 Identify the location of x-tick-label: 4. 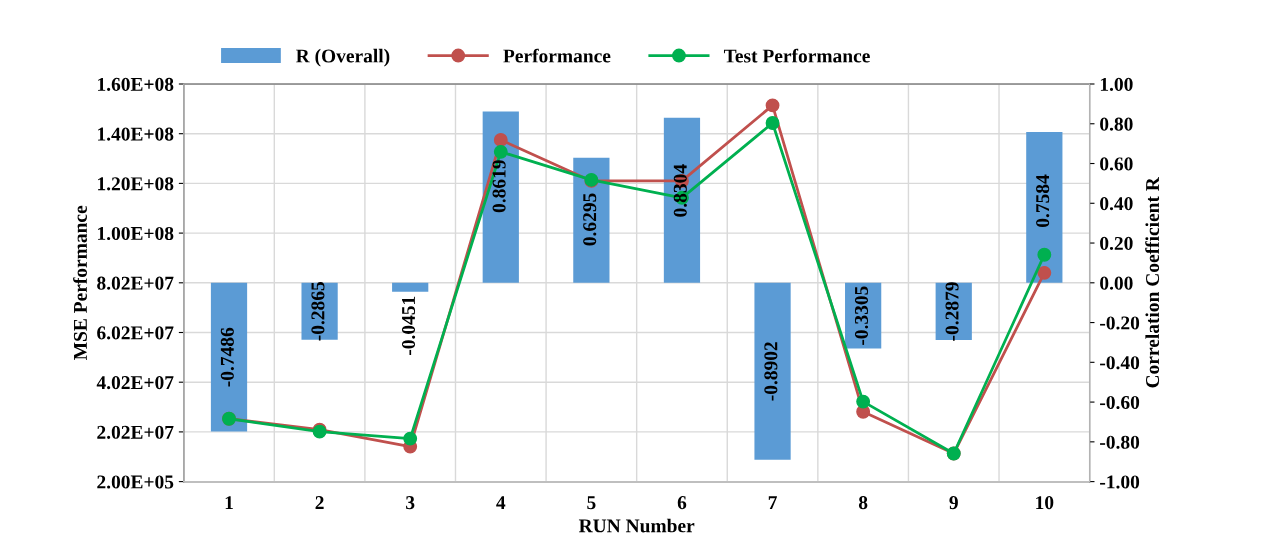
(501, 502).